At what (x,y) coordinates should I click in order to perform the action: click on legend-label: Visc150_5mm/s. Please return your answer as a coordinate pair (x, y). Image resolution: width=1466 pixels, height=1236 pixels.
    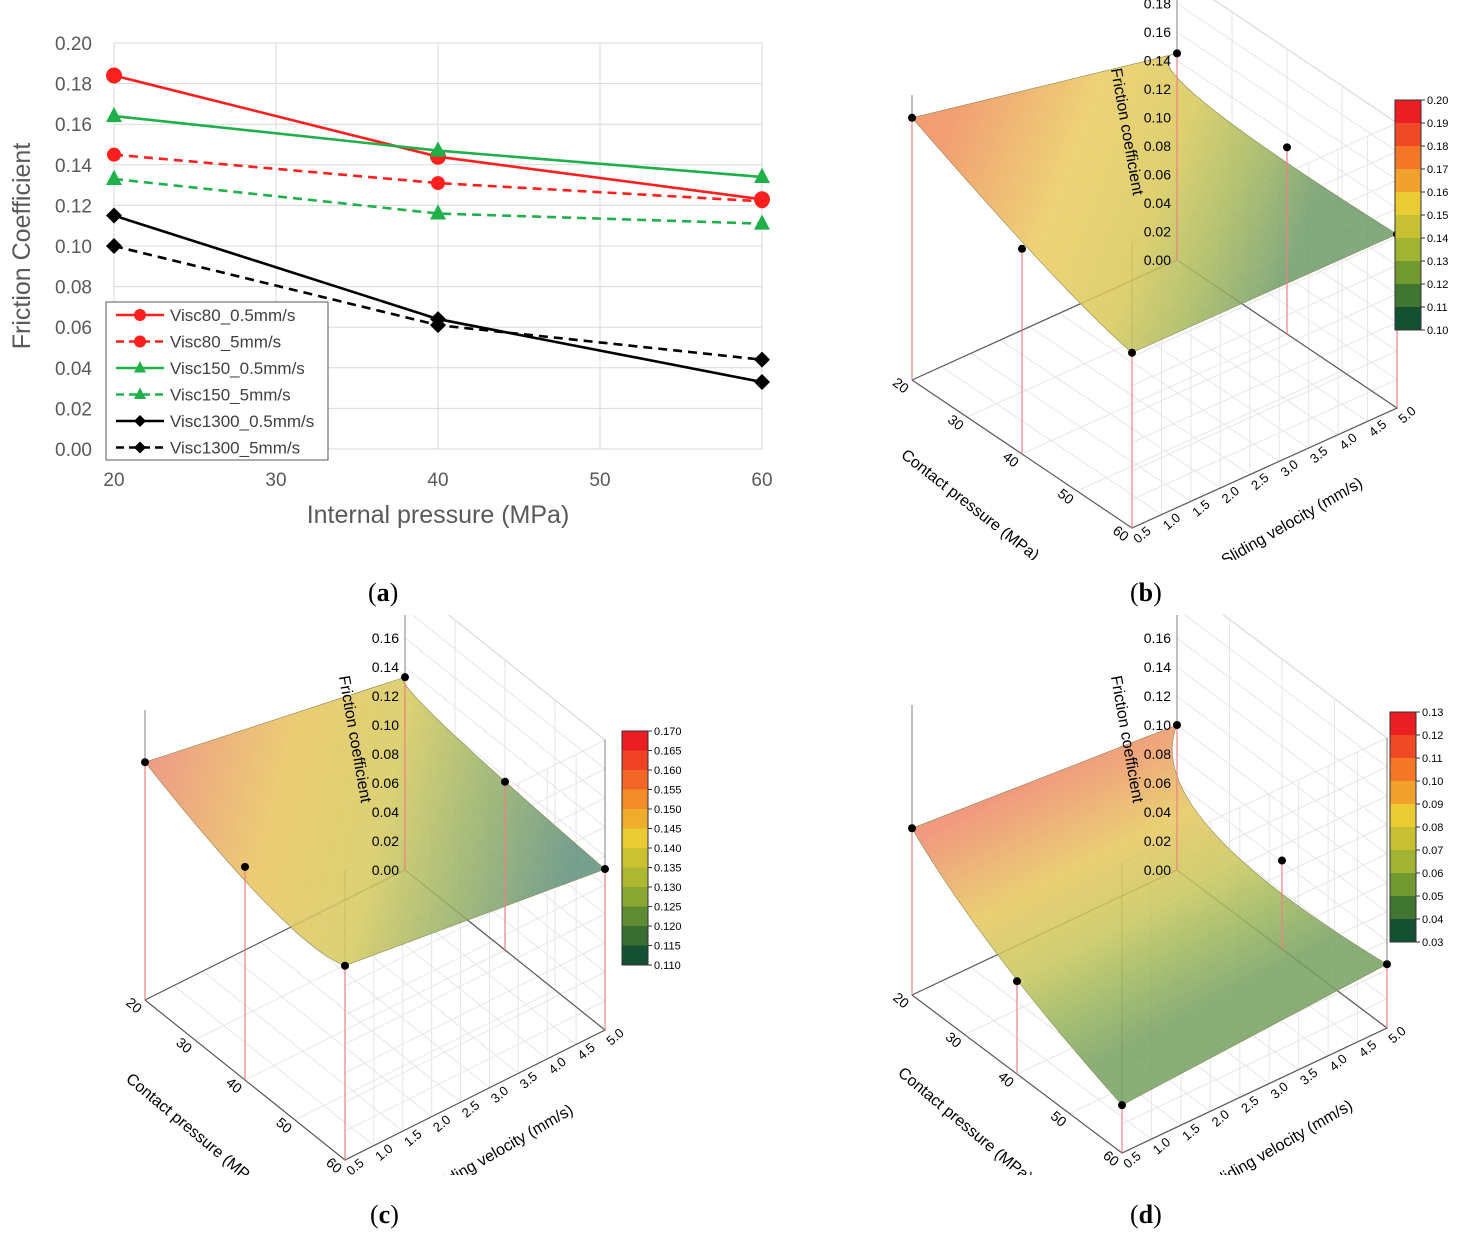
    Looking at the image, I should click on (230, 395).